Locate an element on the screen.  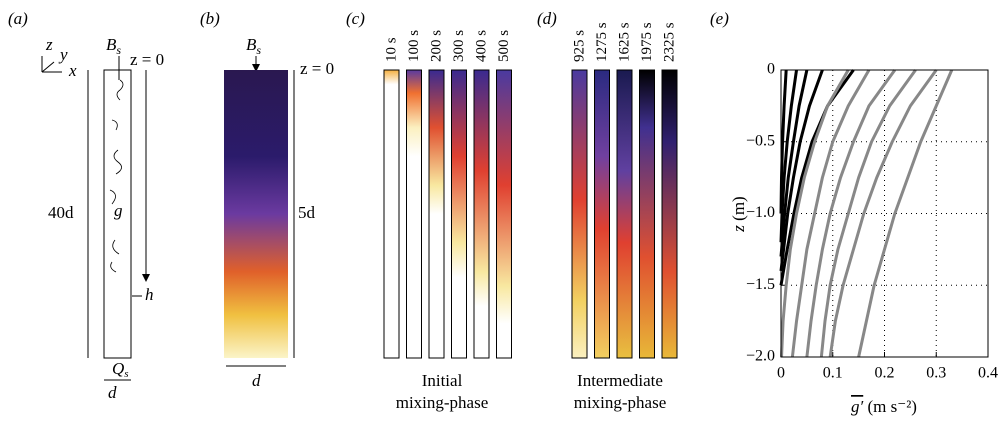
panel-label: (c) is located at coordinates (355, 18).